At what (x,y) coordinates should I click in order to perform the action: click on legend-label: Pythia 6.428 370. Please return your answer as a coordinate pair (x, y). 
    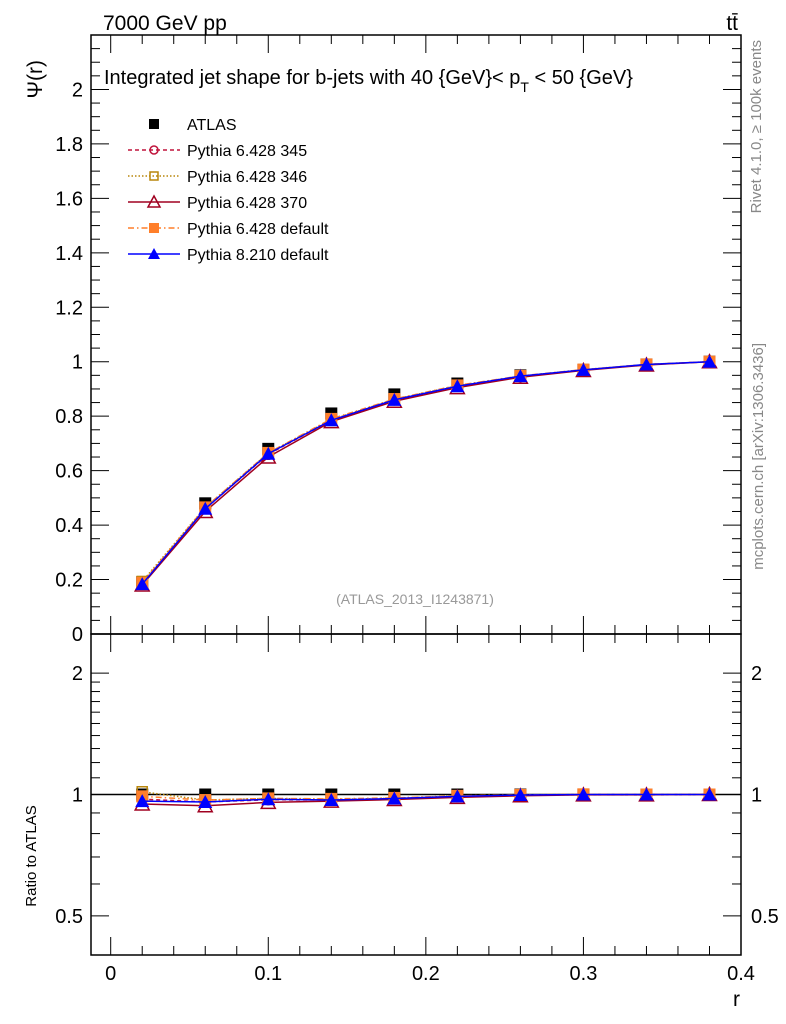
    Looking at the image, I should click on (247, 203).